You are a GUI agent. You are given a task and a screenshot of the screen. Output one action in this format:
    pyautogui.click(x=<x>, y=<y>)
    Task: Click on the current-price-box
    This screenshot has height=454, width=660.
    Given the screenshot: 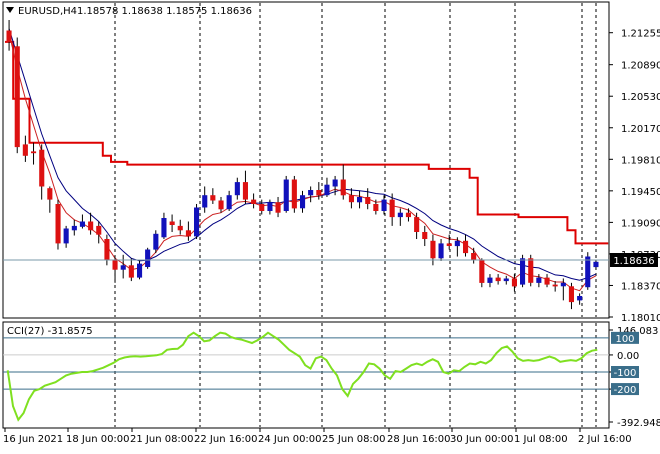 What is the action you would take?
    pyautogui.click(x=634, y=260)
    